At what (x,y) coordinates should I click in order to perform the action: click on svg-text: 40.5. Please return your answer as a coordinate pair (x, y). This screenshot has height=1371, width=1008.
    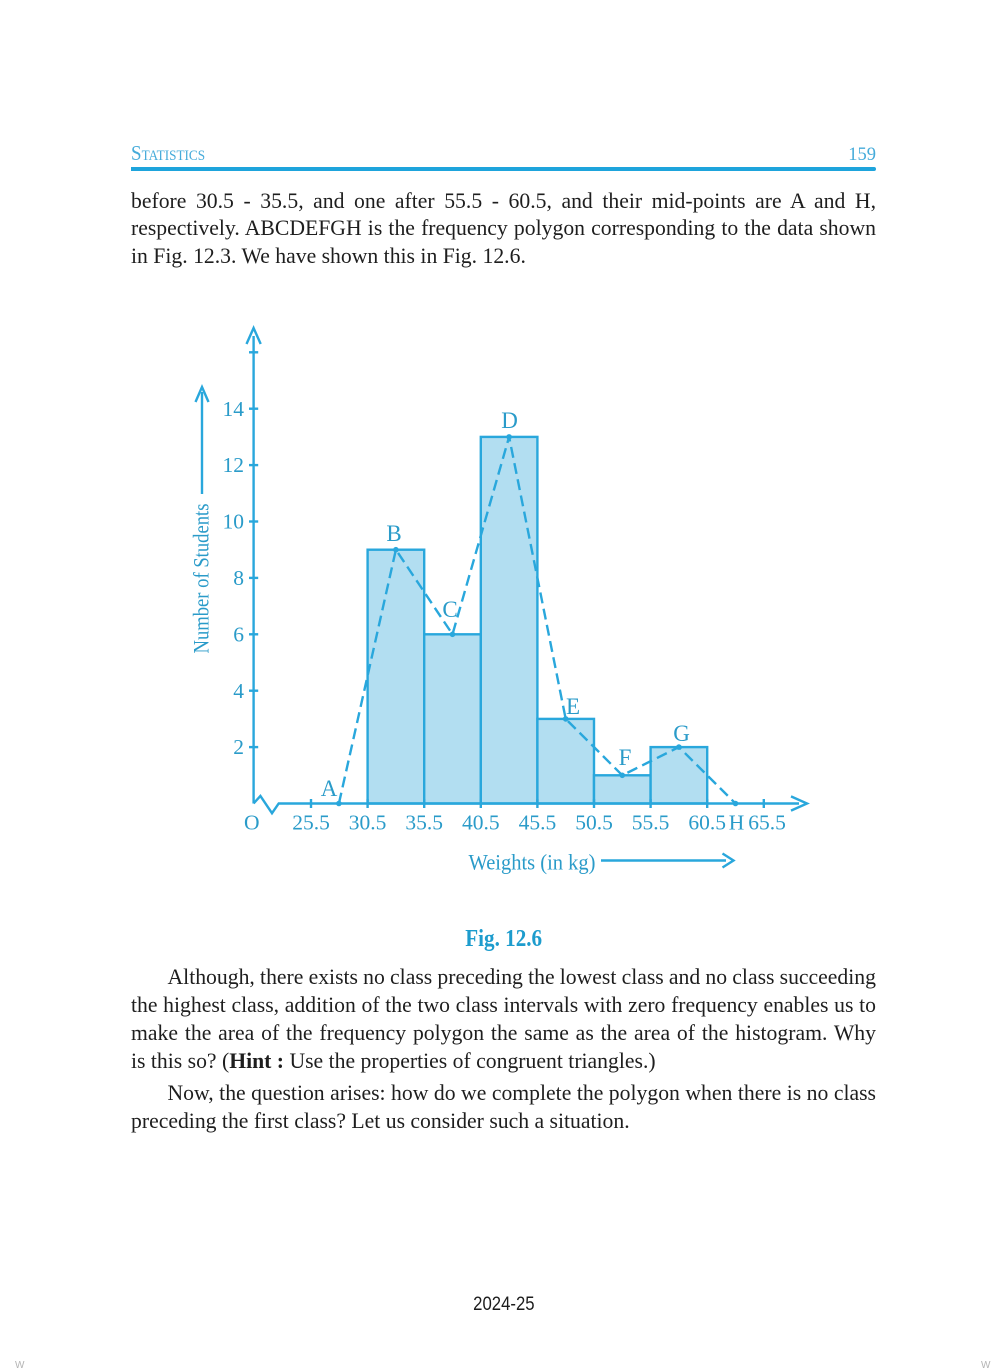
    Looking at the image, I should click on (481, 823).